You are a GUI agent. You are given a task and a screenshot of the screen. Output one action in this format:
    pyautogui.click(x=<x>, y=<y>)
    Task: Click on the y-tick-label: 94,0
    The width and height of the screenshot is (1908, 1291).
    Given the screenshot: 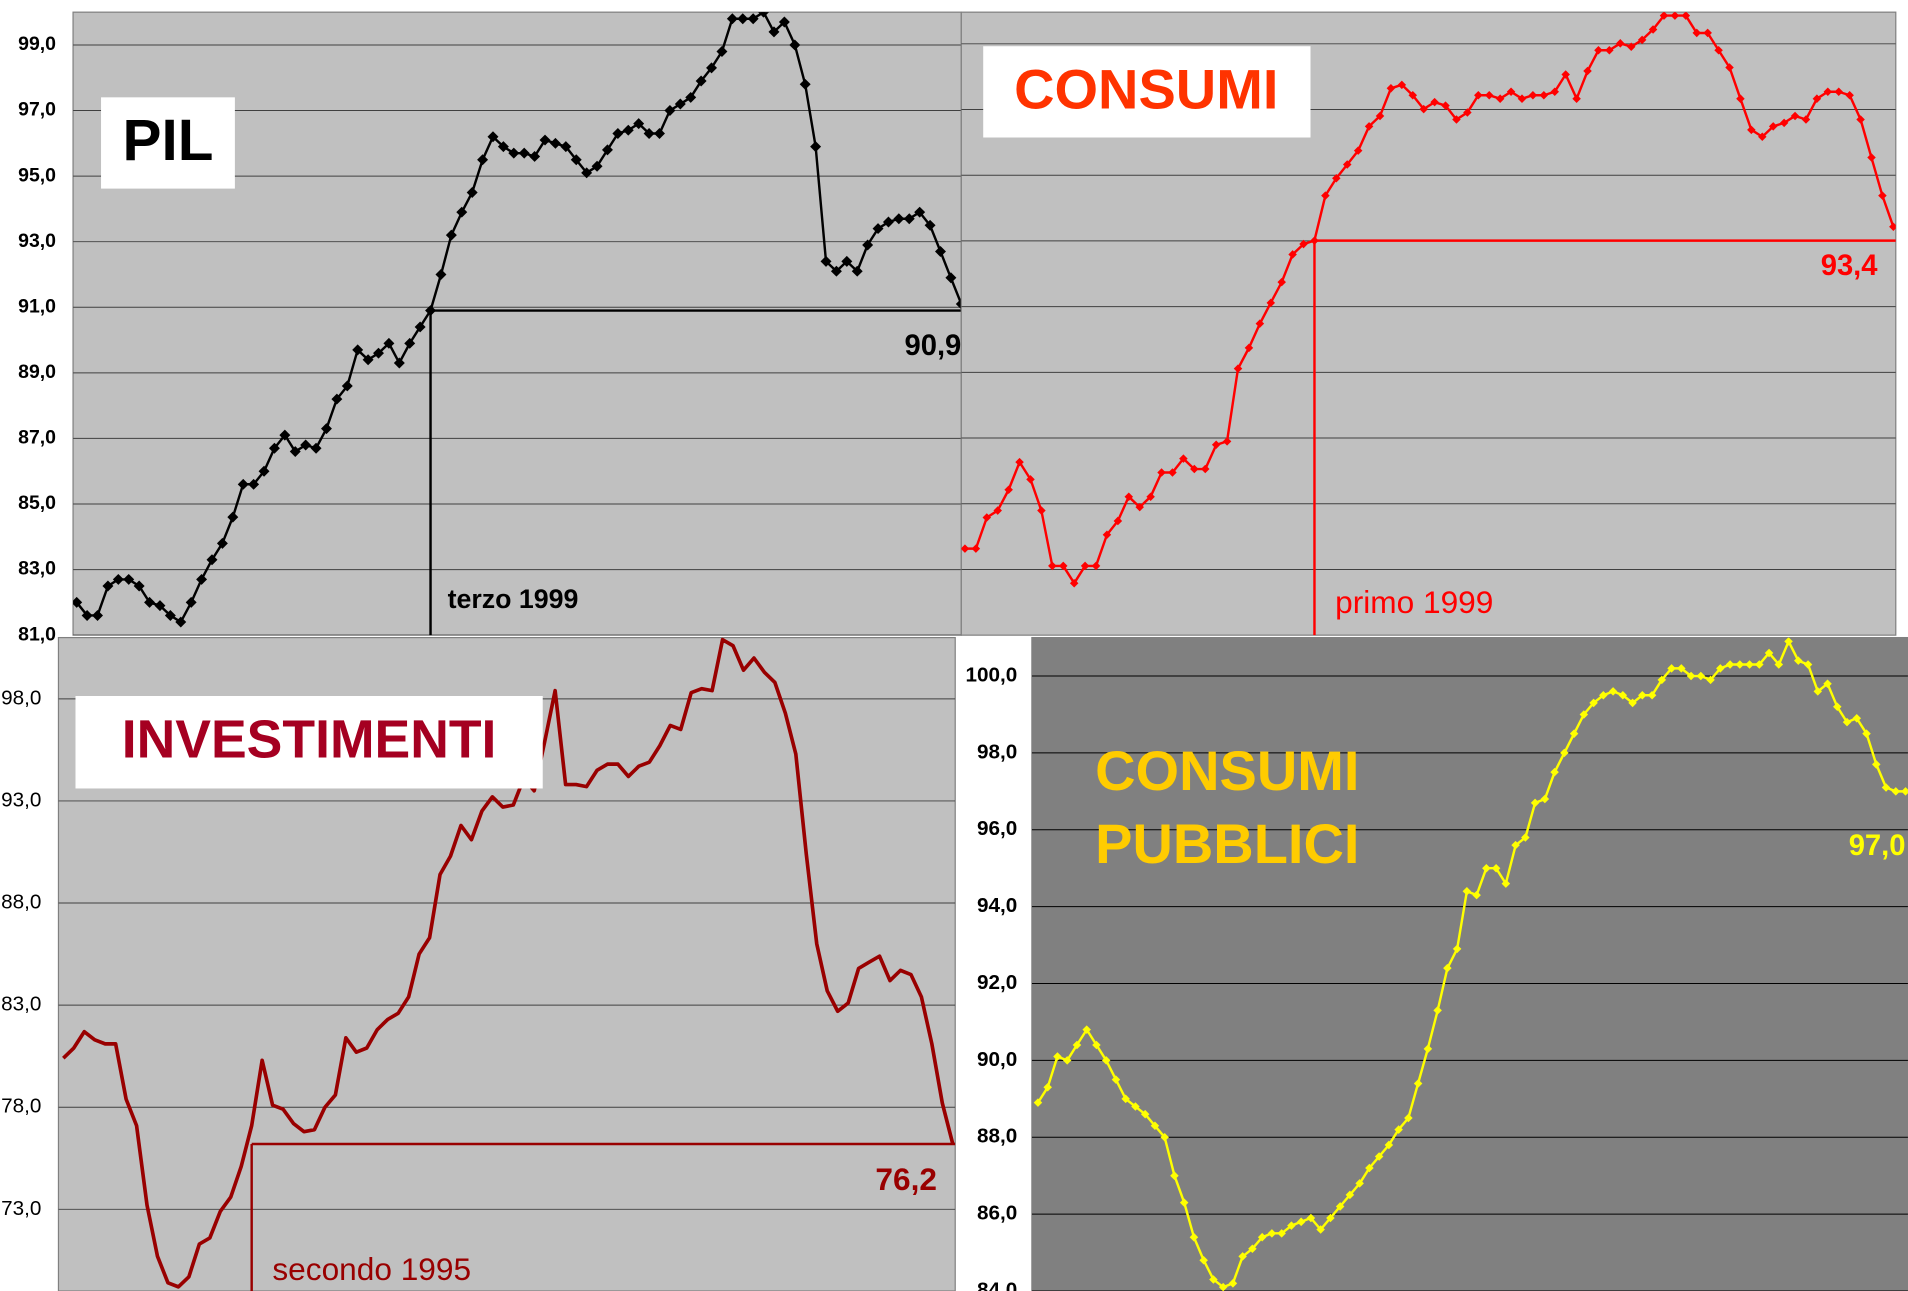 What is the action you would take?
    pyautogui.click(x=997, y=905)
    